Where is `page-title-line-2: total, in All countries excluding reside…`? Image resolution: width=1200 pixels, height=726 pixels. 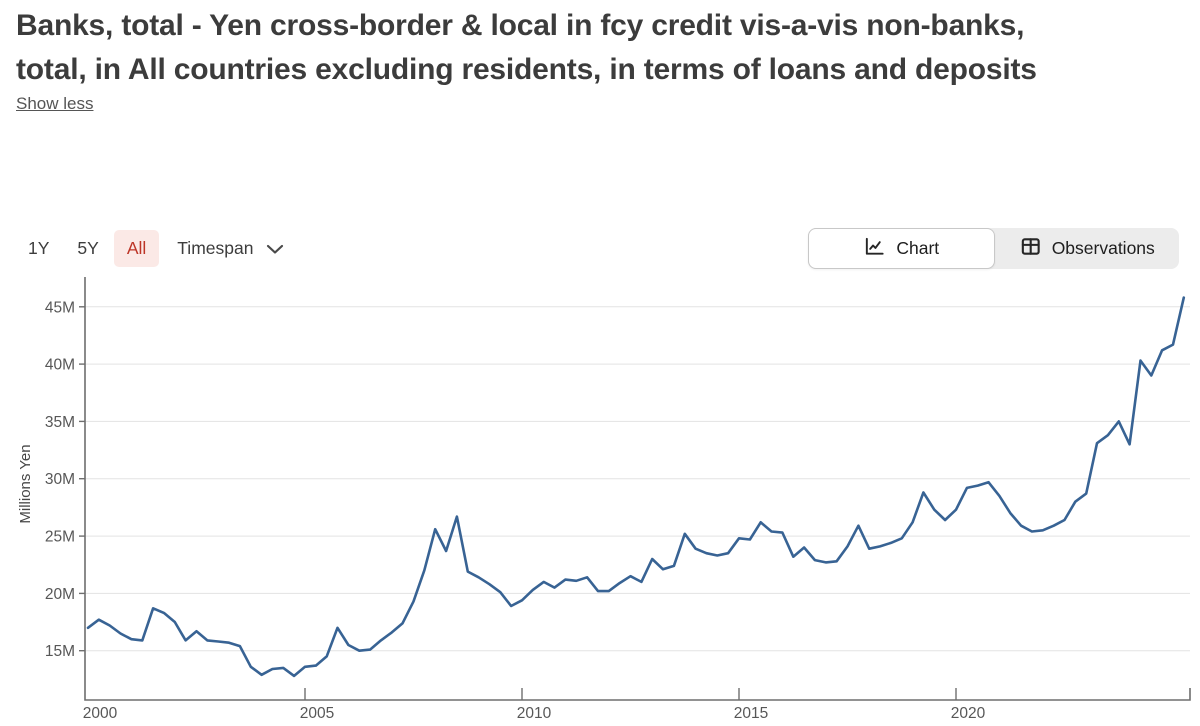 page-title-line-2: total, in All countries excluding reside… is located at coordinates (526, 69).